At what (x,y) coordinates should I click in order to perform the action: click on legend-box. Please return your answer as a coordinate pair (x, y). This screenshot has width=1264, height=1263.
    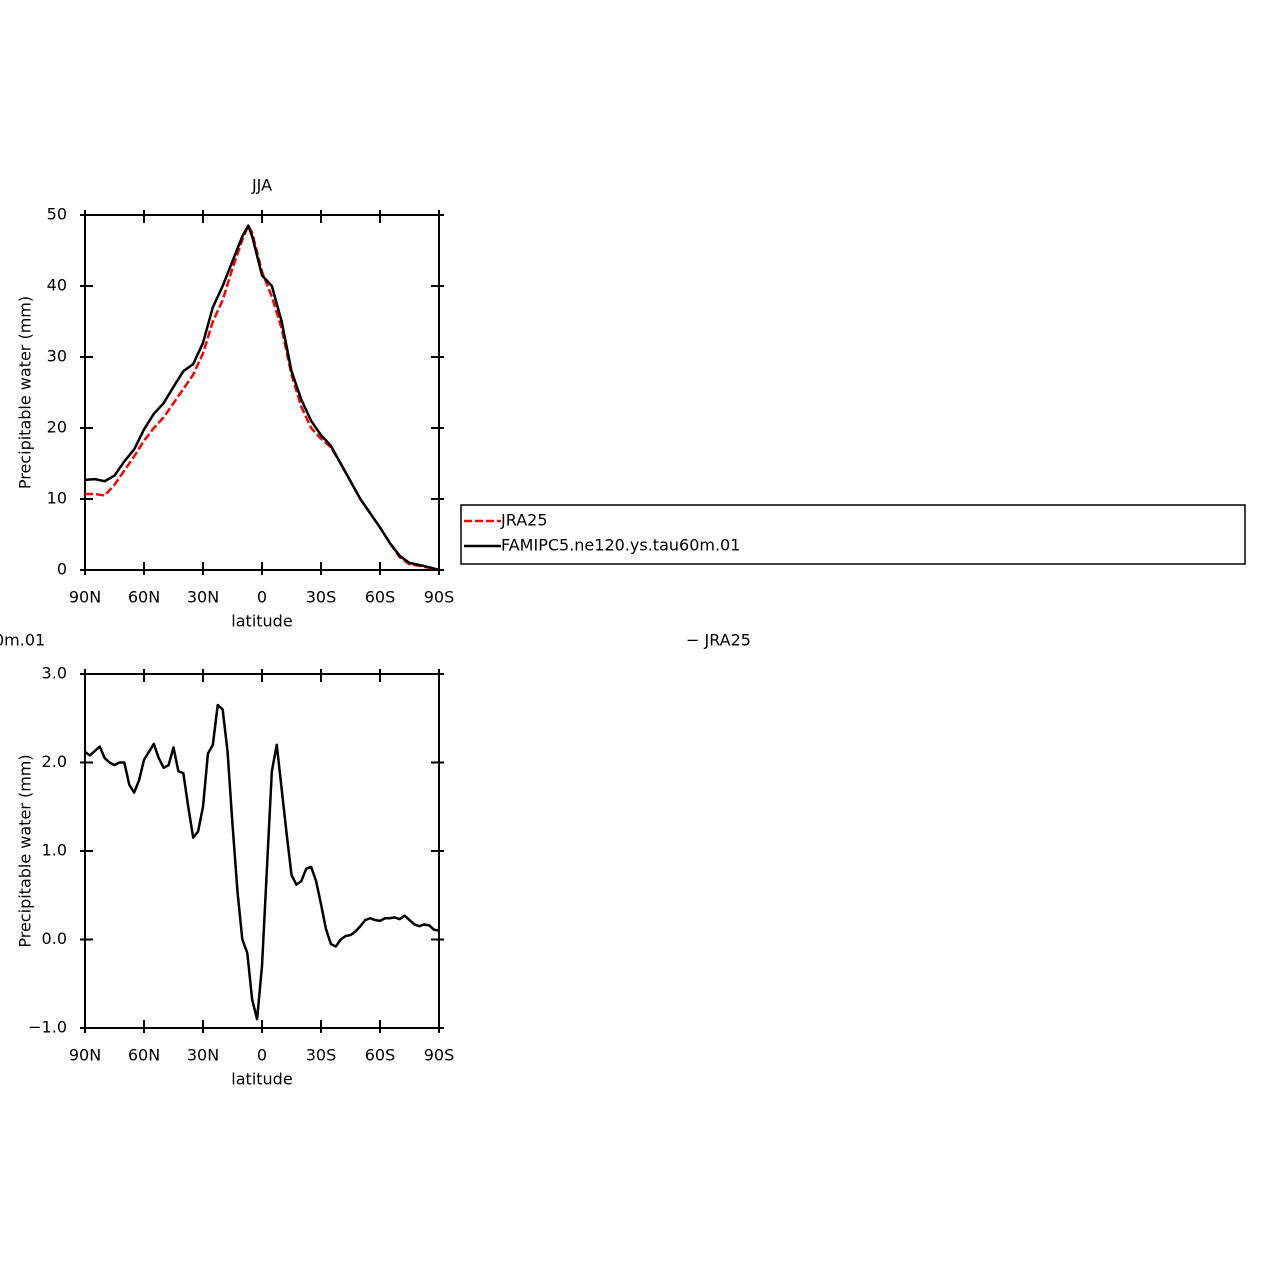
    Looking at the image, I should click on (853, 534).